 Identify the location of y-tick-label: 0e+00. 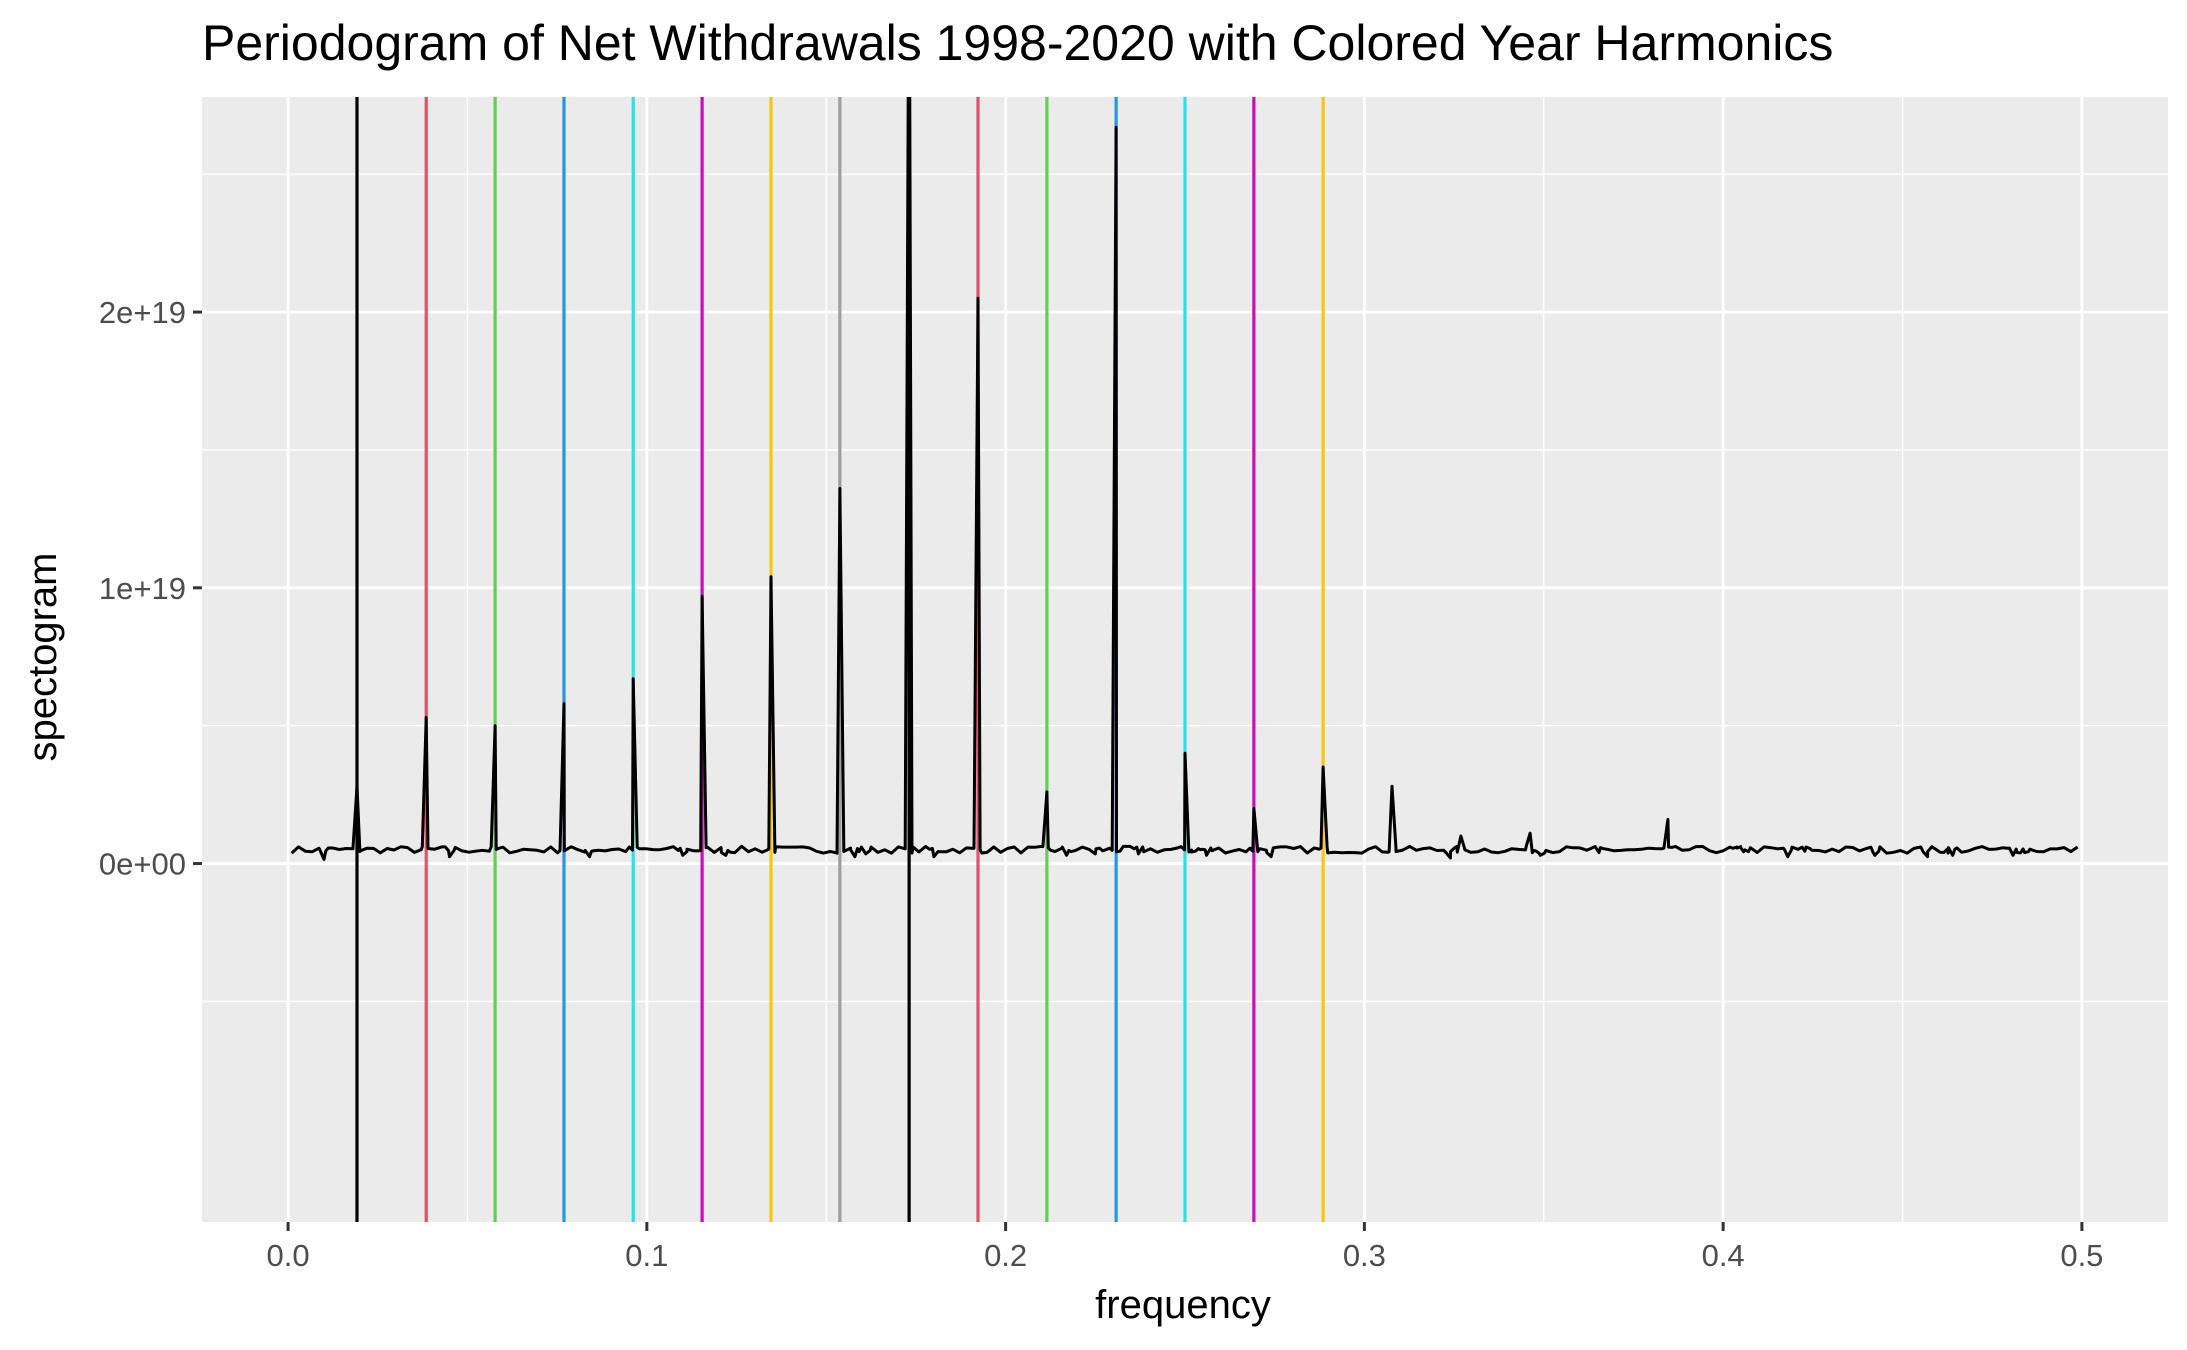
(142, 864).